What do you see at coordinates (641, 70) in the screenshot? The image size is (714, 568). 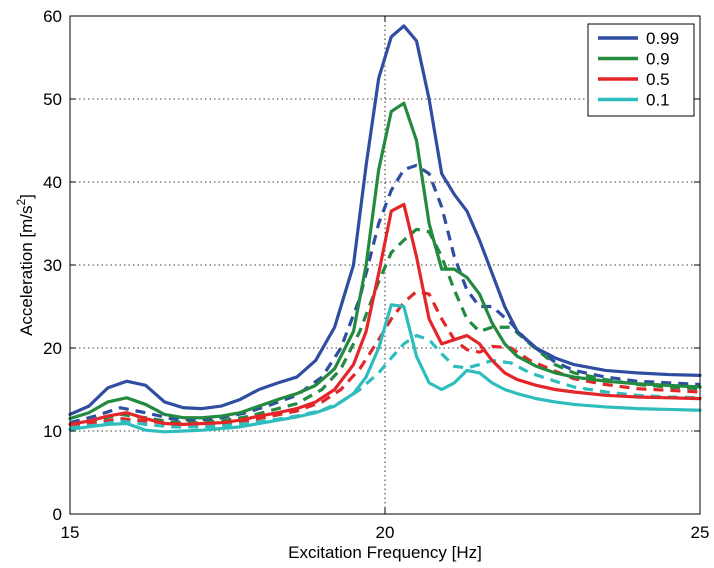 I see `legend: 0.99 0.90.5 0.1` at bounding box center [641, 70].